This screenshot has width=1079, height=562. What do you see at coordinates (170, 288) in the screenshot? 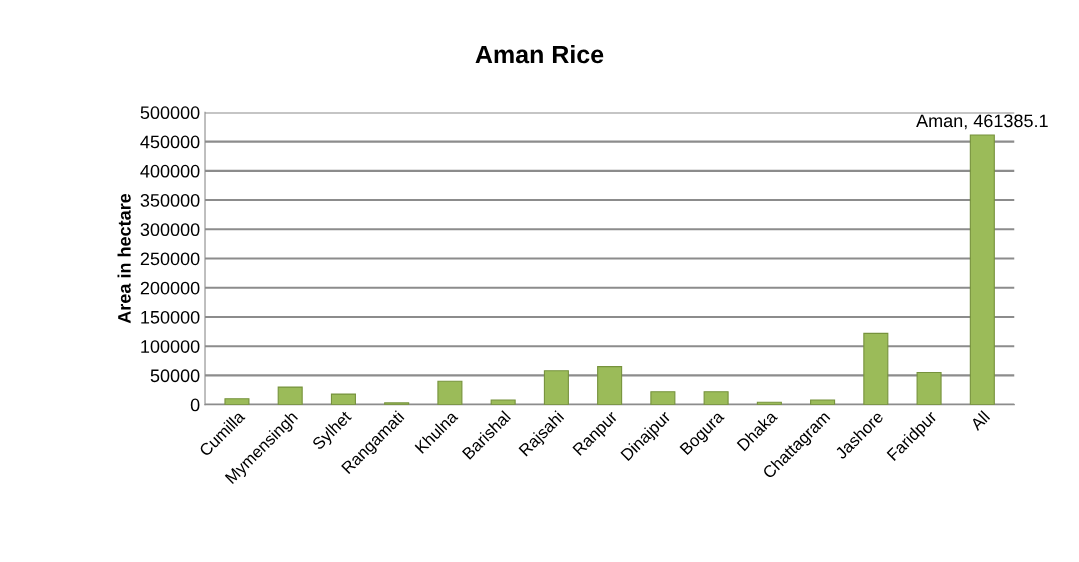
I see `y-tick-label: 200000` at bounding box center [170, 288].